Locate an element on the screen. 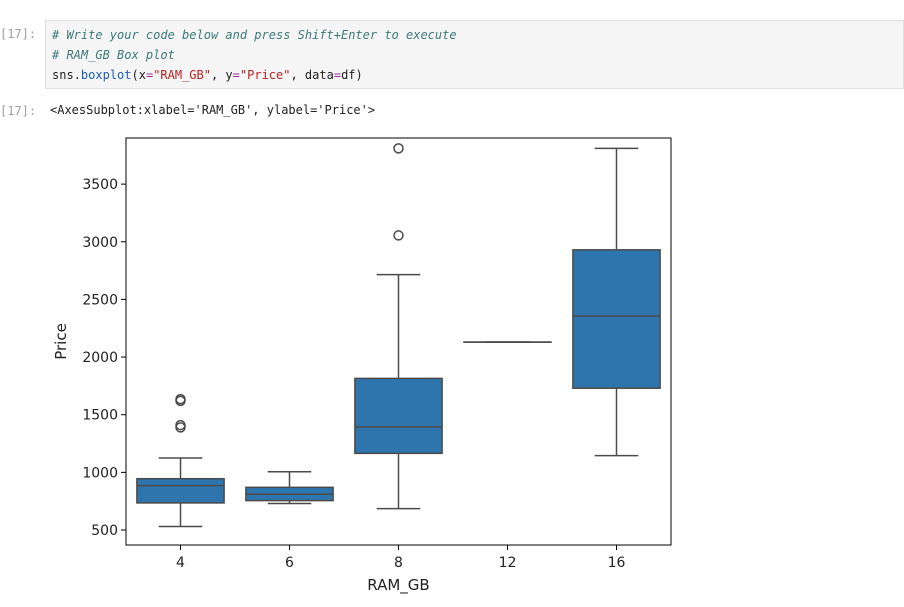  code-token: "RAM_GB" is located at coordinates (182, 75).